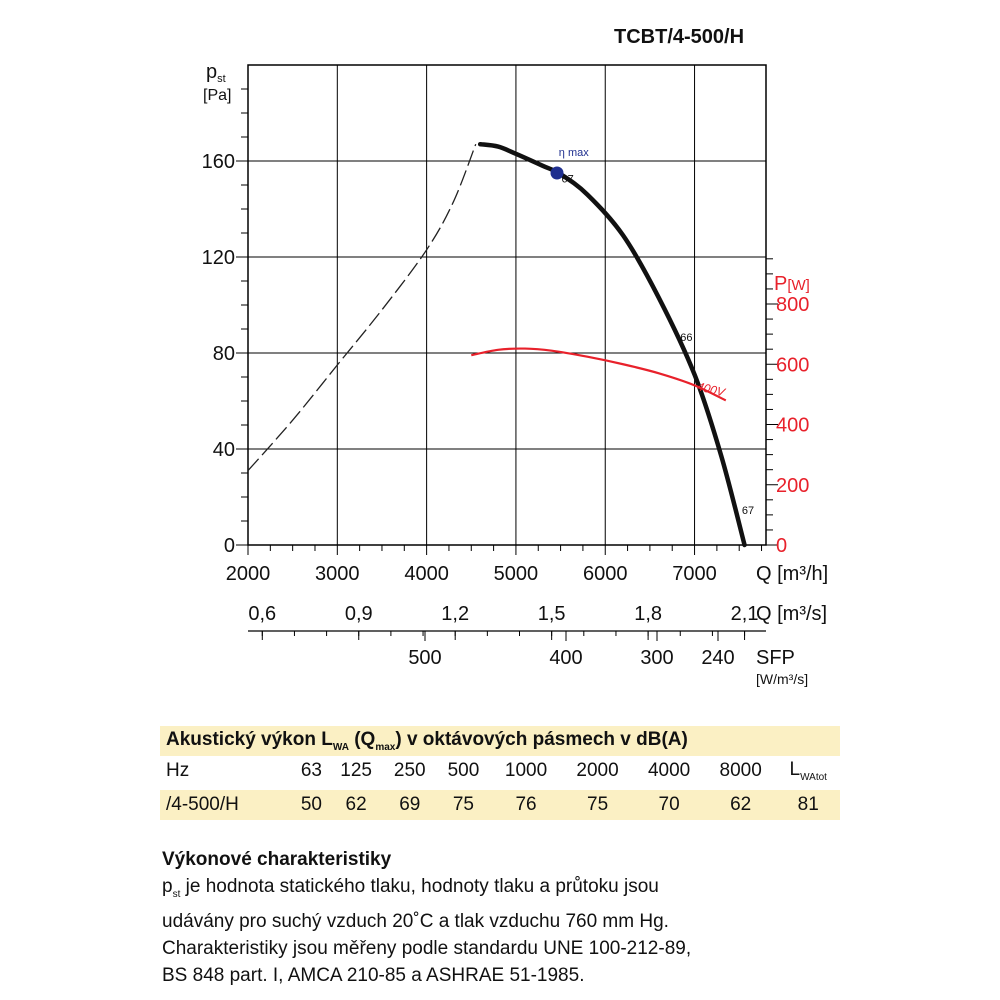 The height and width of the screenshot is (1000, 1000). I want to click on band-1000: 1000, so click(526, 770).